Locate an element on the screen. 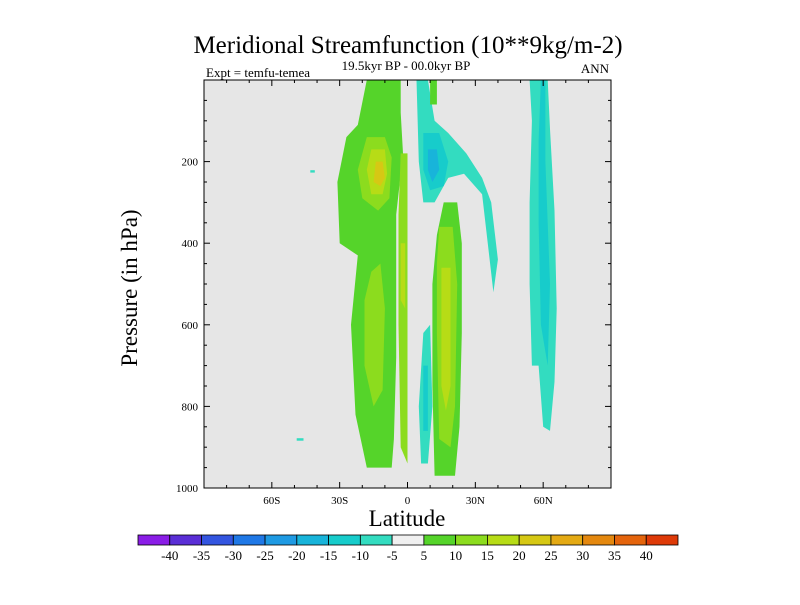 This screenshot has height=605, width=800. contour-region-sh-cell-peak is located at coordinates (379, 174).